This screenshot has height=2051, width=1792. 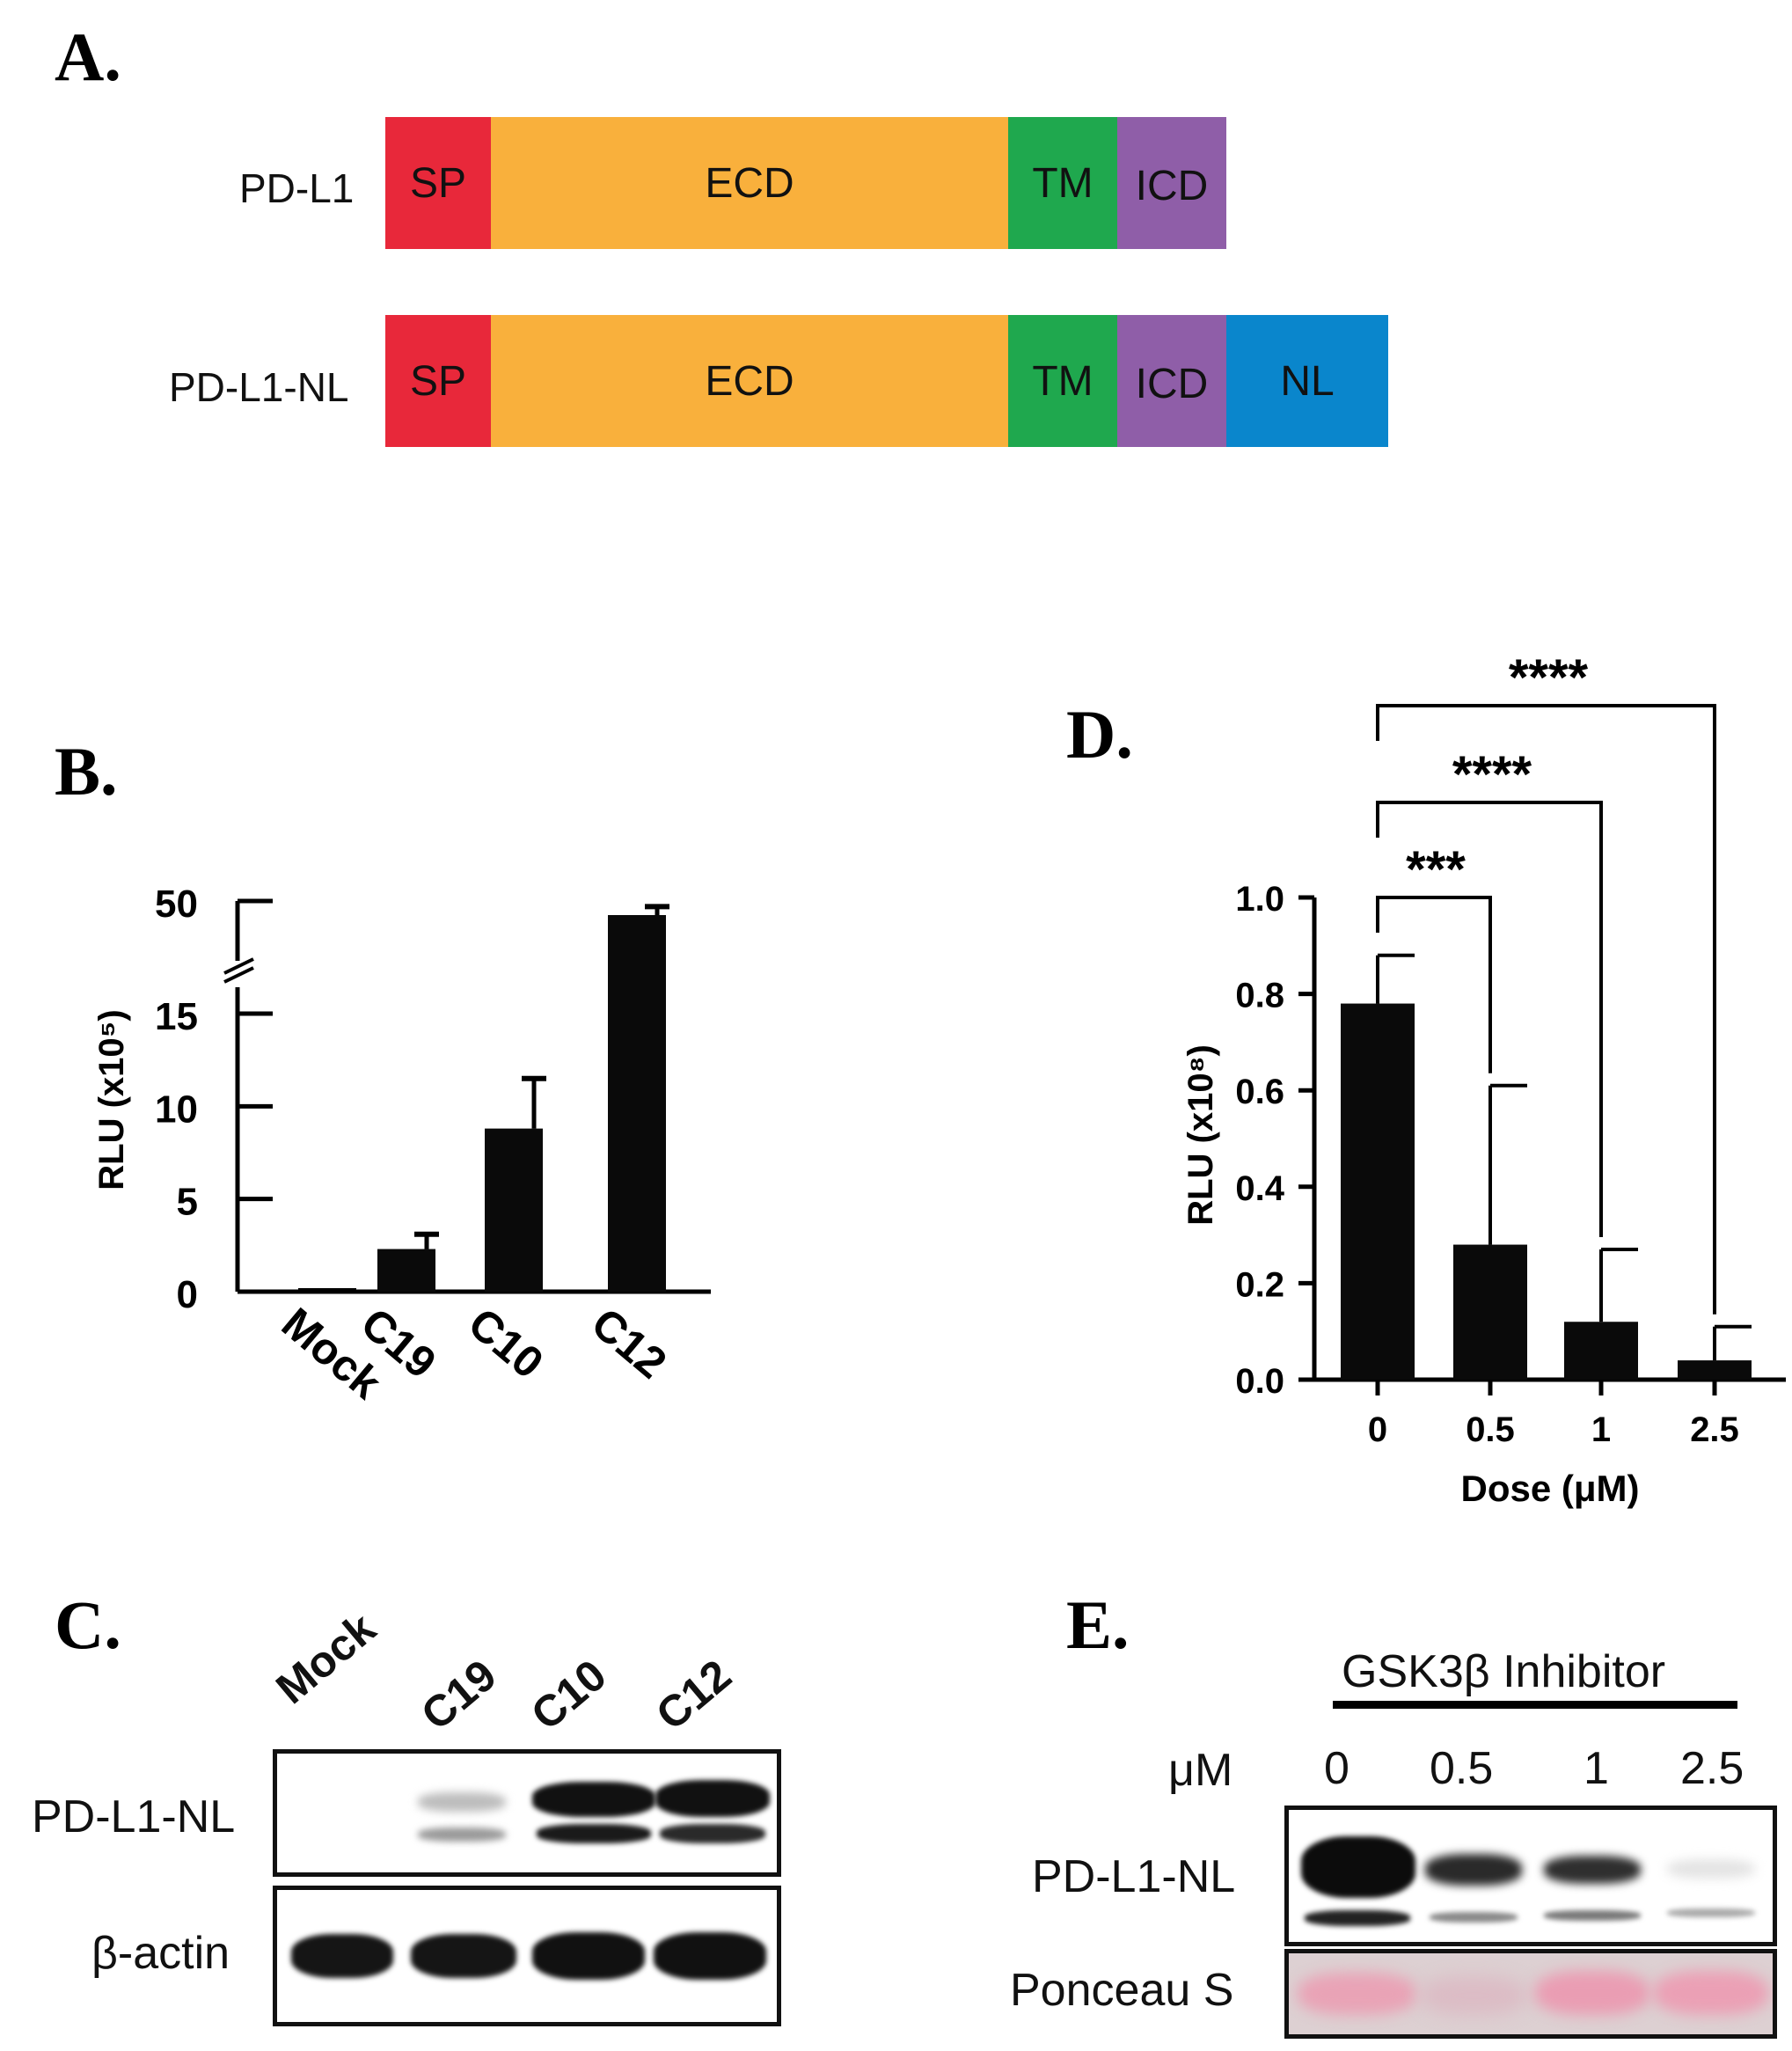 What do you see at coordinates (1504, 1671) in the screenshot?
I see `treatment-label: GSK3β Inhibitor` at bounding box center [1504, 1671].